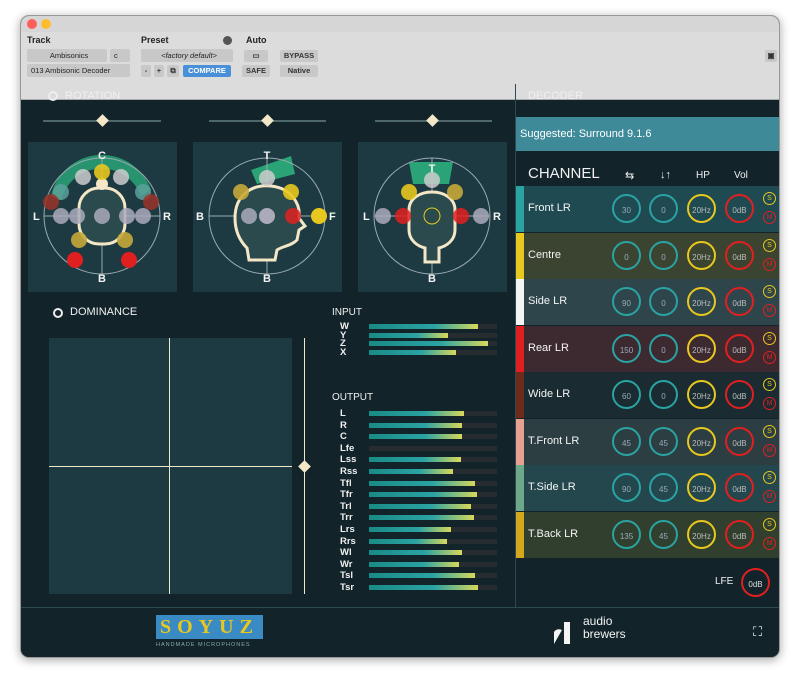 The width and height of the screenshot is (800, 681). What do you see at coordinates (267, 217) in the screenshot?
I see `side-view-panel` at bounding box center [267, 217].